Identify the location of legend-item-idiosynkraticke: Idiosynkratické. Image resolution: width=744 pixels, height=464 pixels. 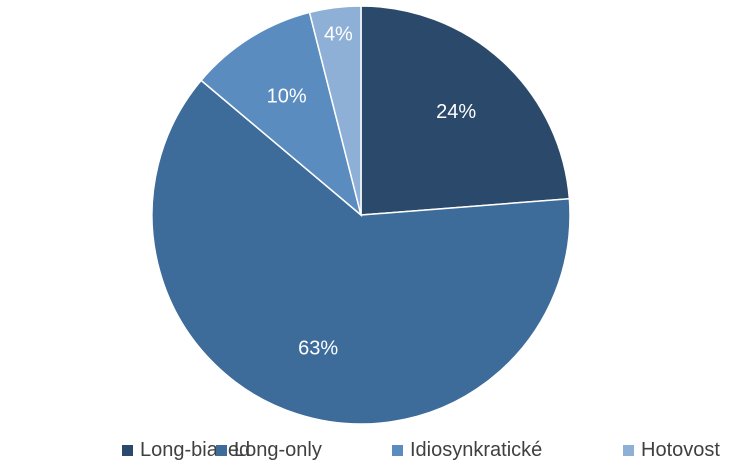
(467, 450).